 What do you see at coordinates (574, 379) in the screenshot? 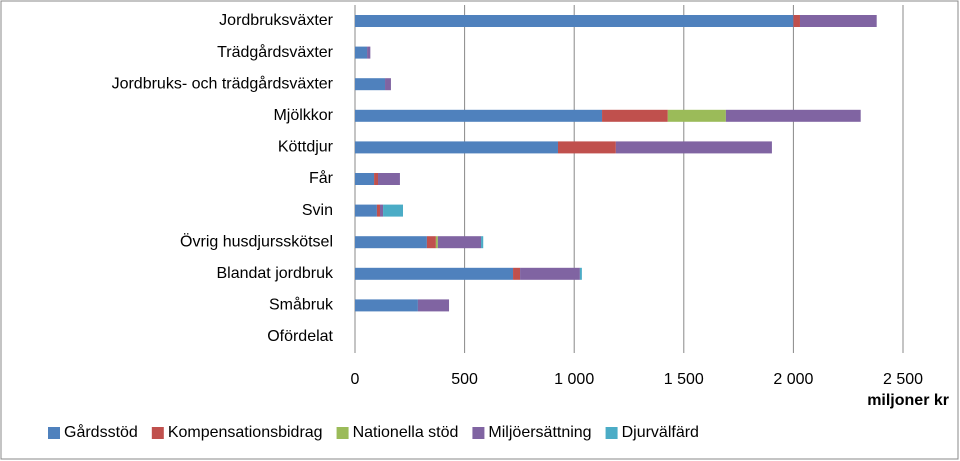
I see `x-tick-label: 1 000` at bounding box center [574, 379].